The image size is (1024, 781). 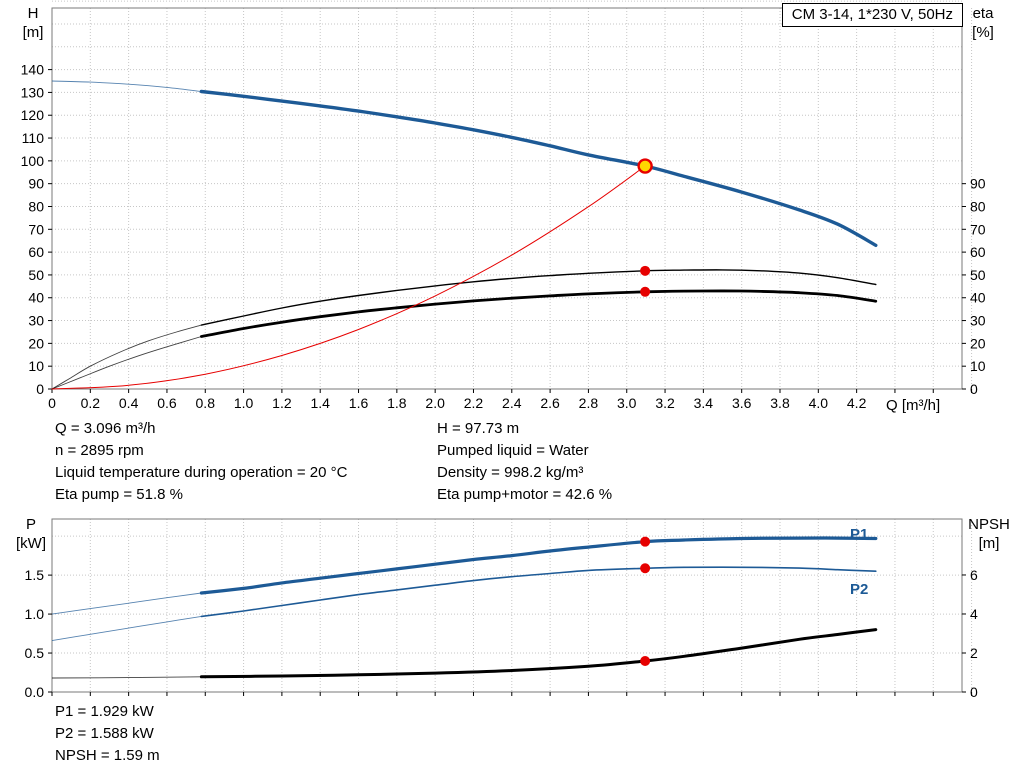 I want to click on info-p2: P2 = 1.588 kW, so click(x=104, y=733).